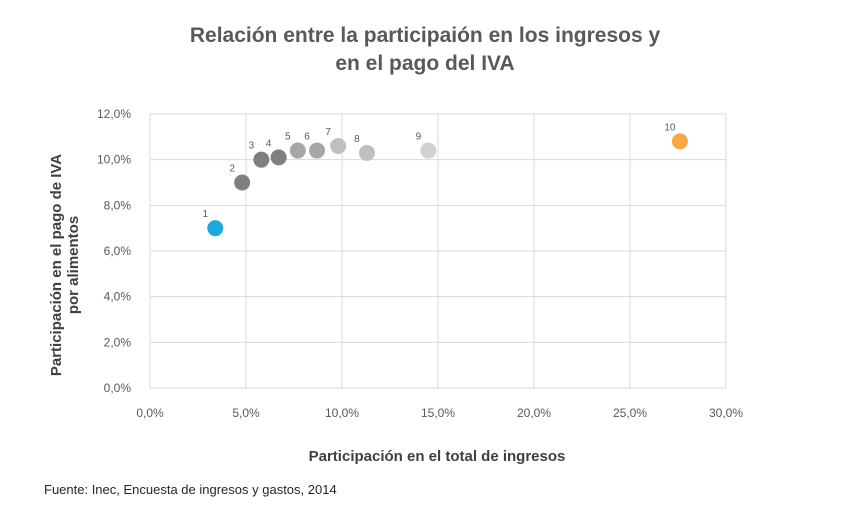 This screenshot has width=850, height=505. I want to click on y-tick-label: 4,0%, so click(118, 297).